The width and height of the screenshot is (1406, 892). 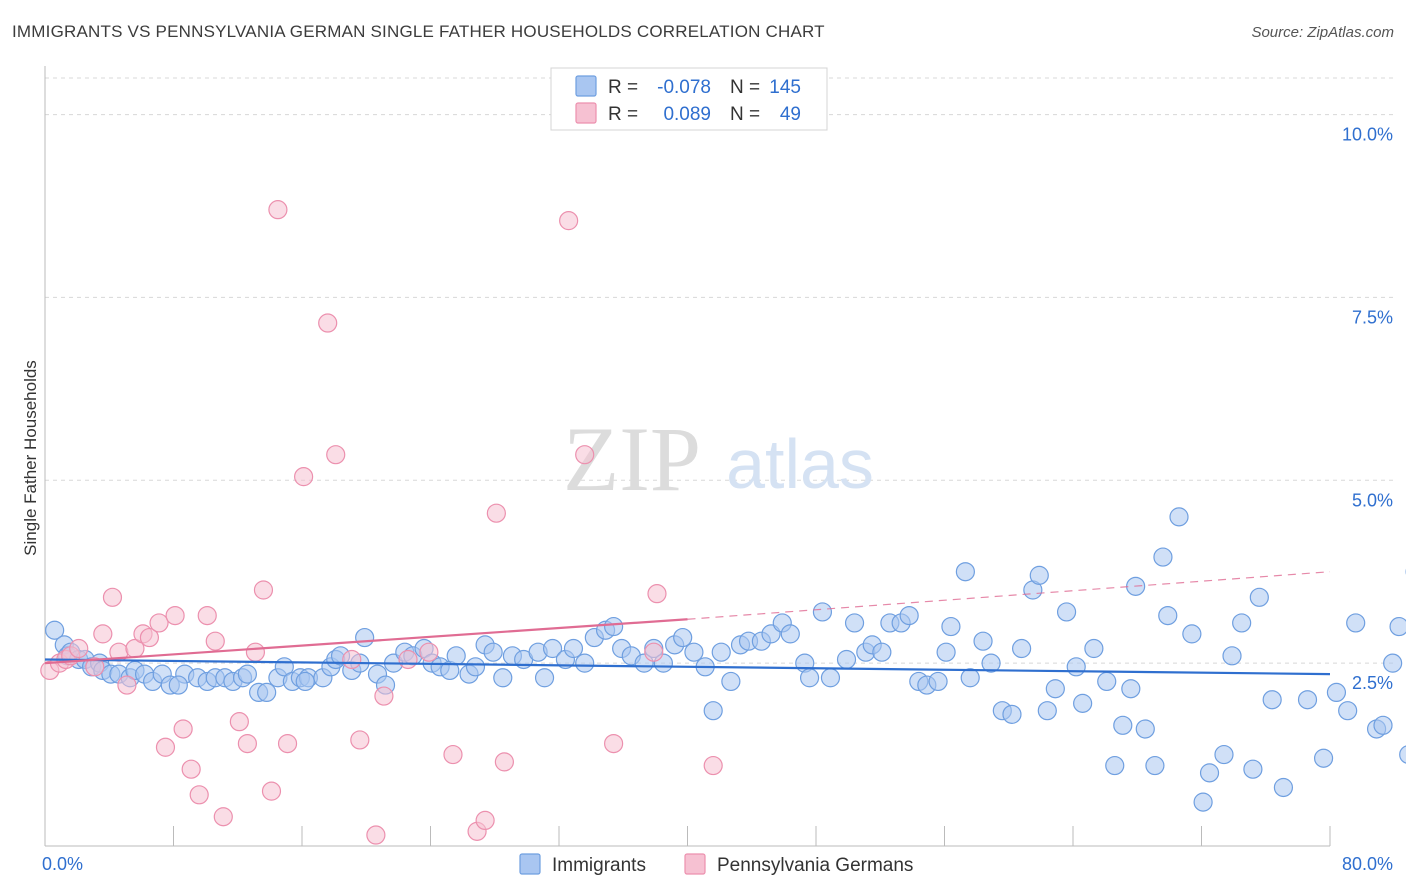 What do you see at coordinates (687, 114) in the screenshot?
I see `legend-r-value-pennsylvania-germans: 0.089` at bounding box center [687, 114].